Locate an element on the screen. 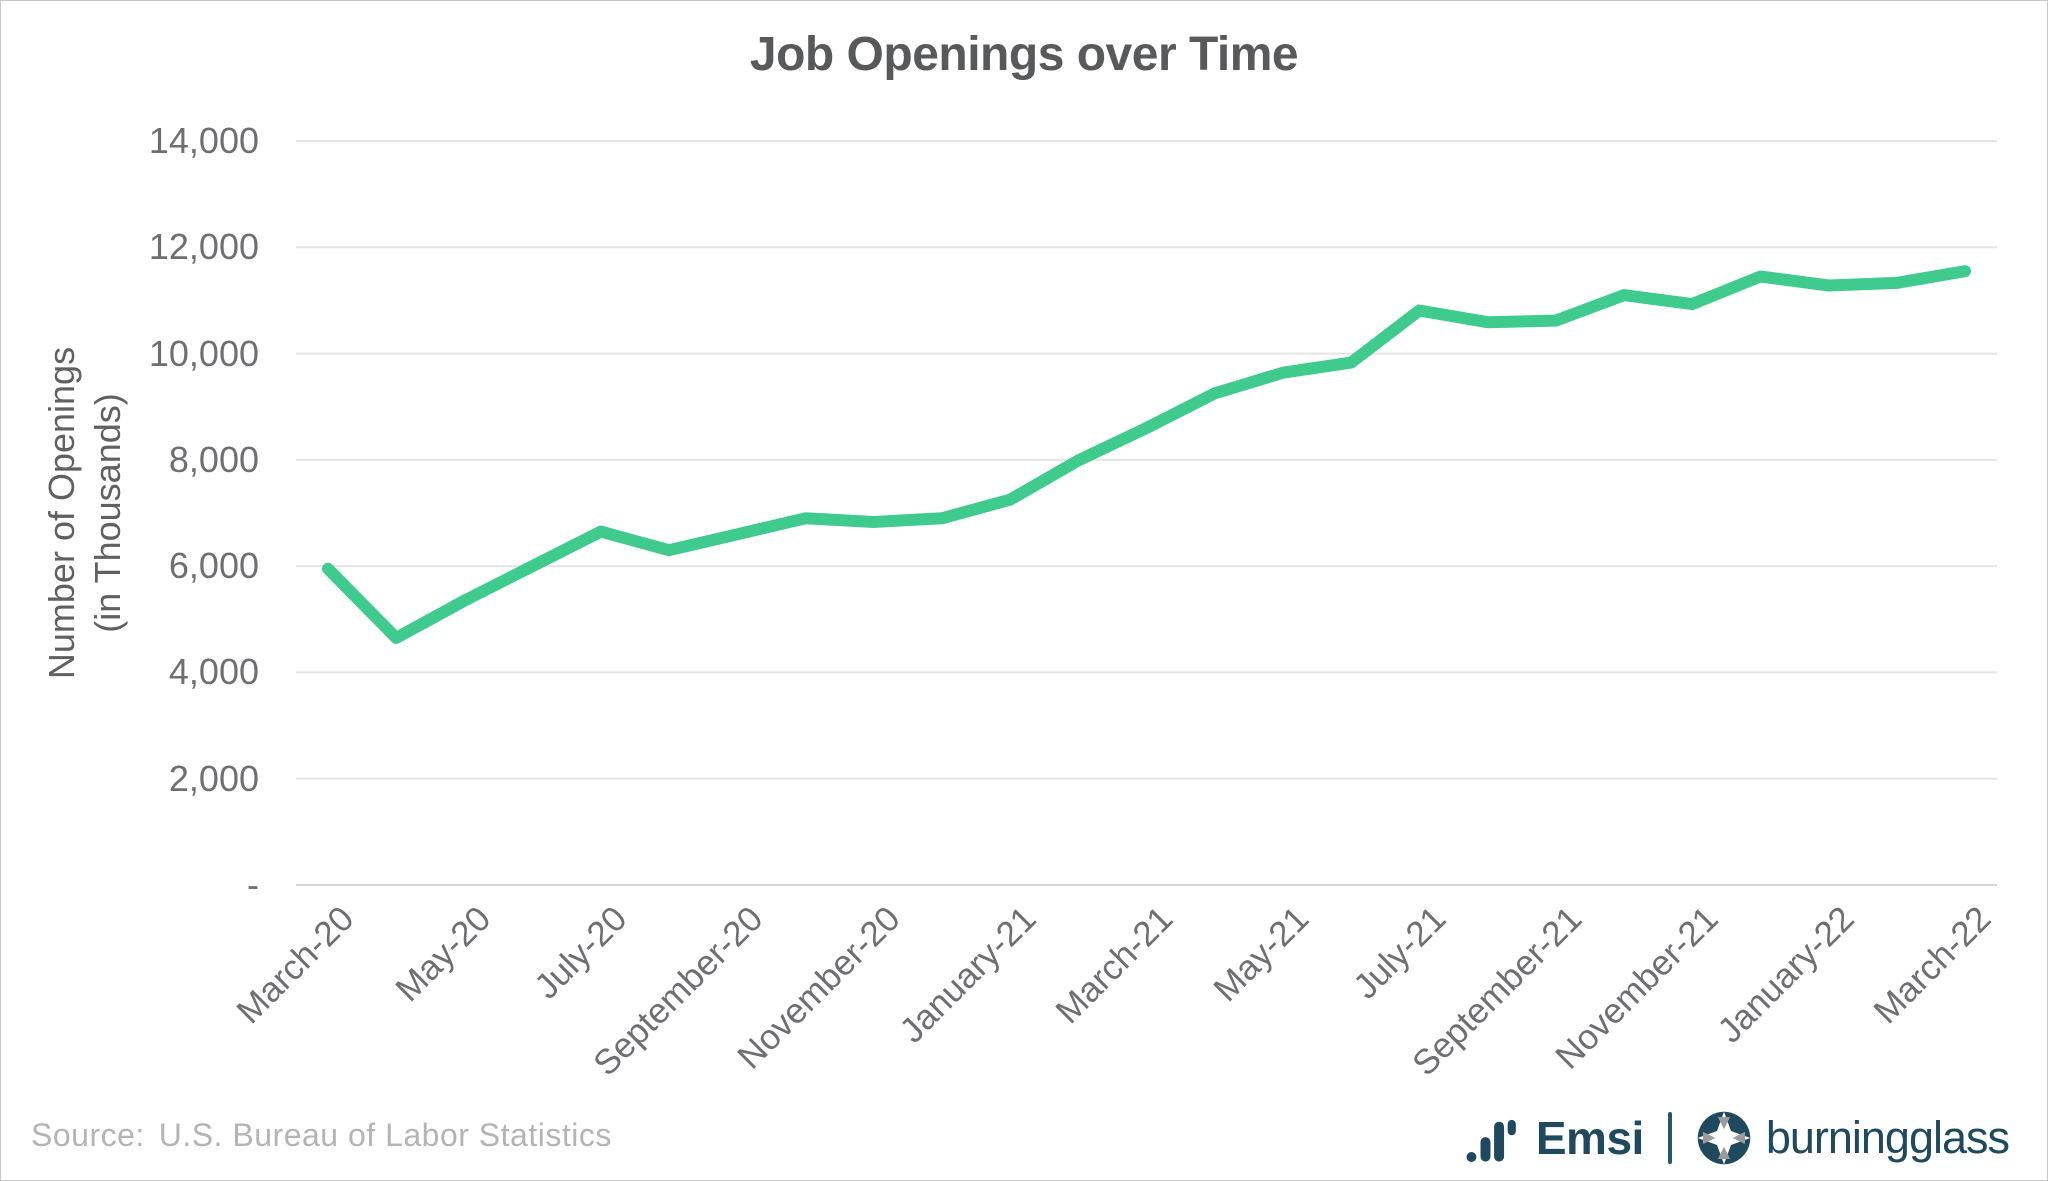 This screenshot has height=1181, width=2048. y-tick-label: 14,000 is located at coordinates (203, 140).